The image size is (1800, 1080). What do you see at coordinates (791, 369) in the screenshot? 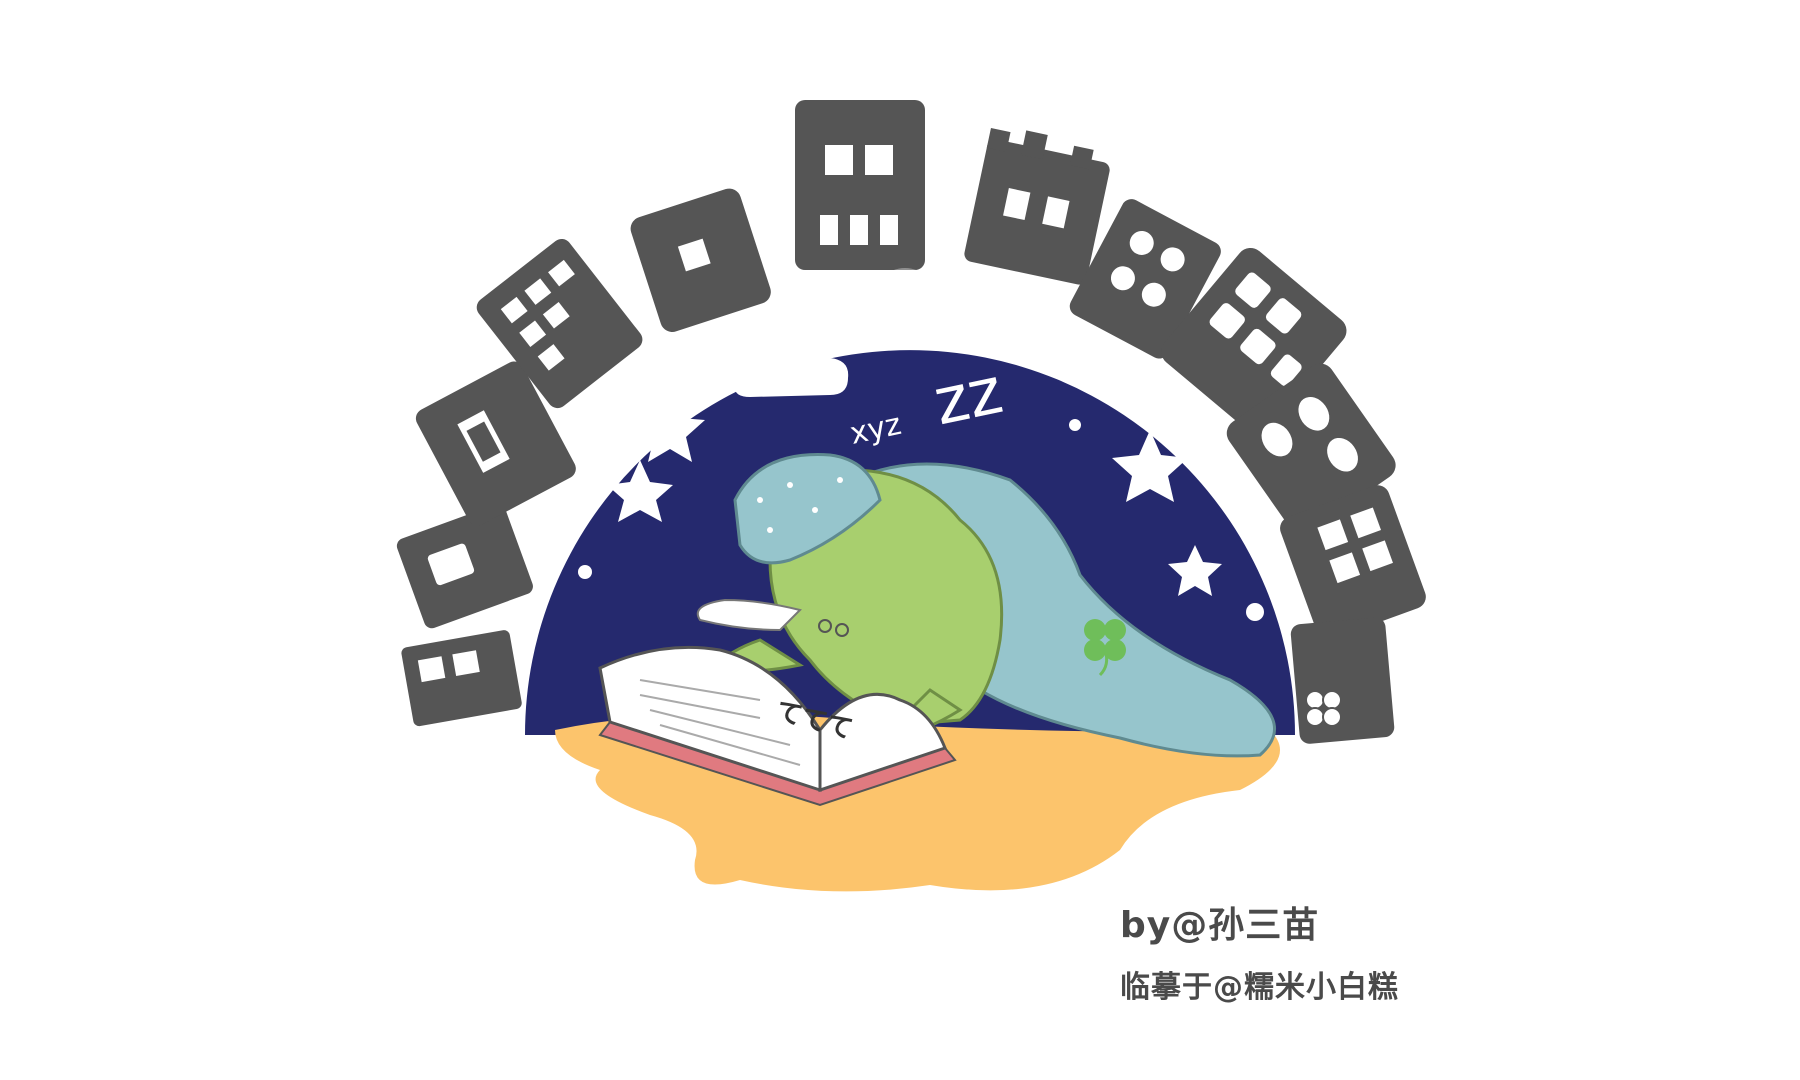
I see `cloud-icon` at bounding box center [791, 369].